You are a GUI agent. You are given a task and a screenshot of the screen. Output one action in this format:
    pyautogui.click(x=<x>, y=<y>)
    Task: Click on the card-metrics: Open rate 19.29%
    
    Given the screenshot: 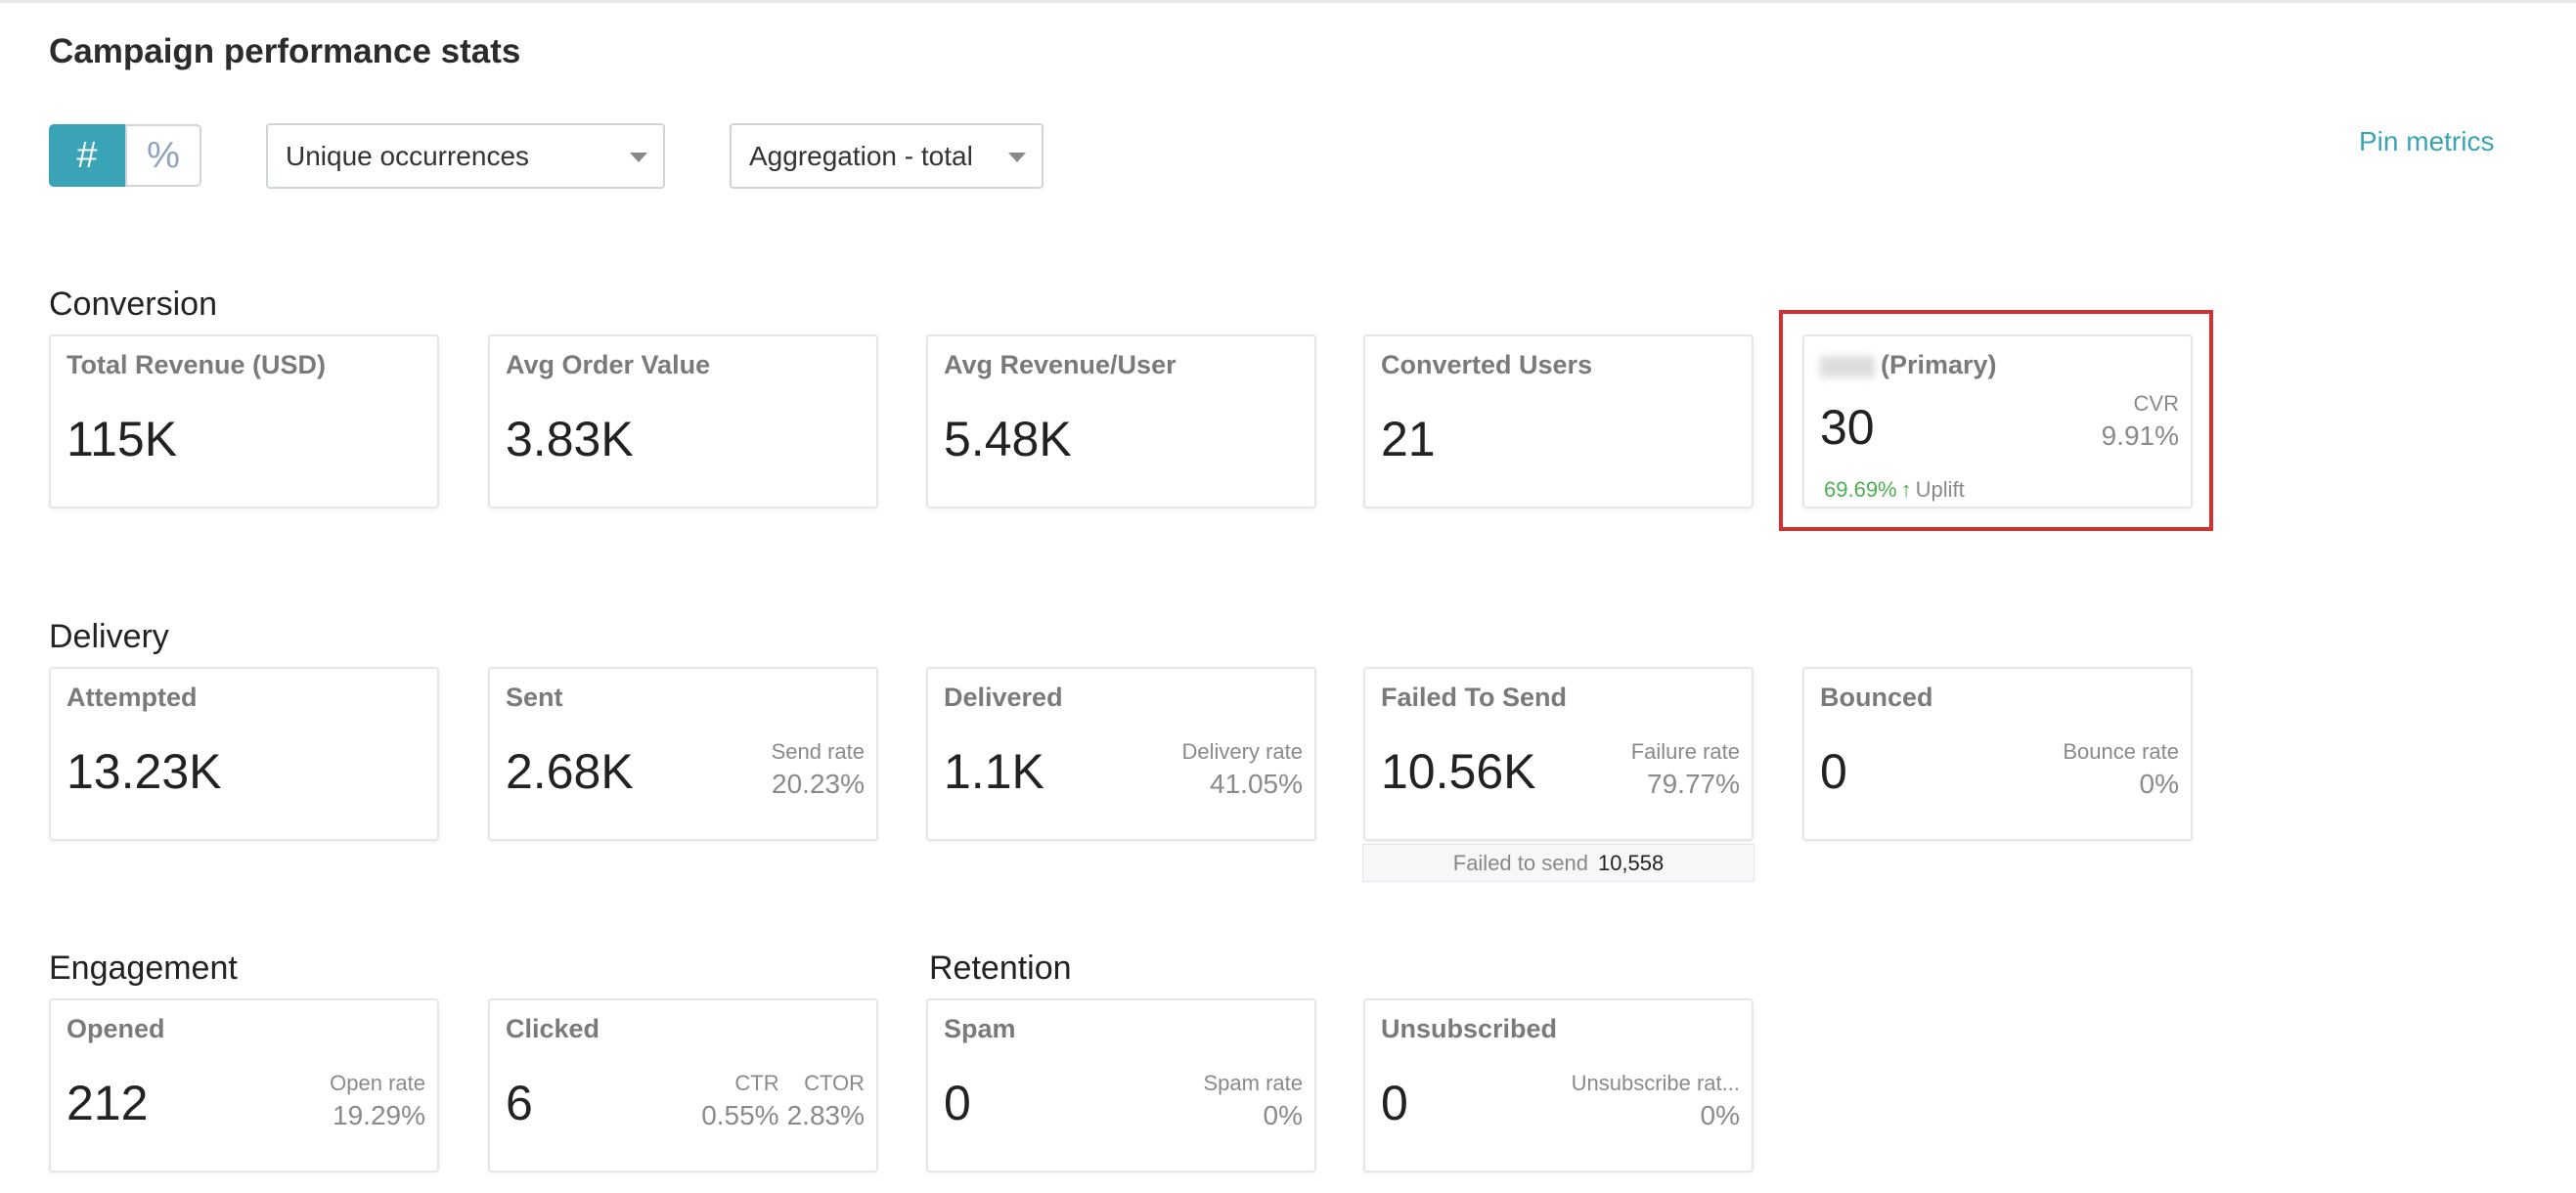 What is the action you would take?
    pyautogui.click(x=377, y=1101)
    